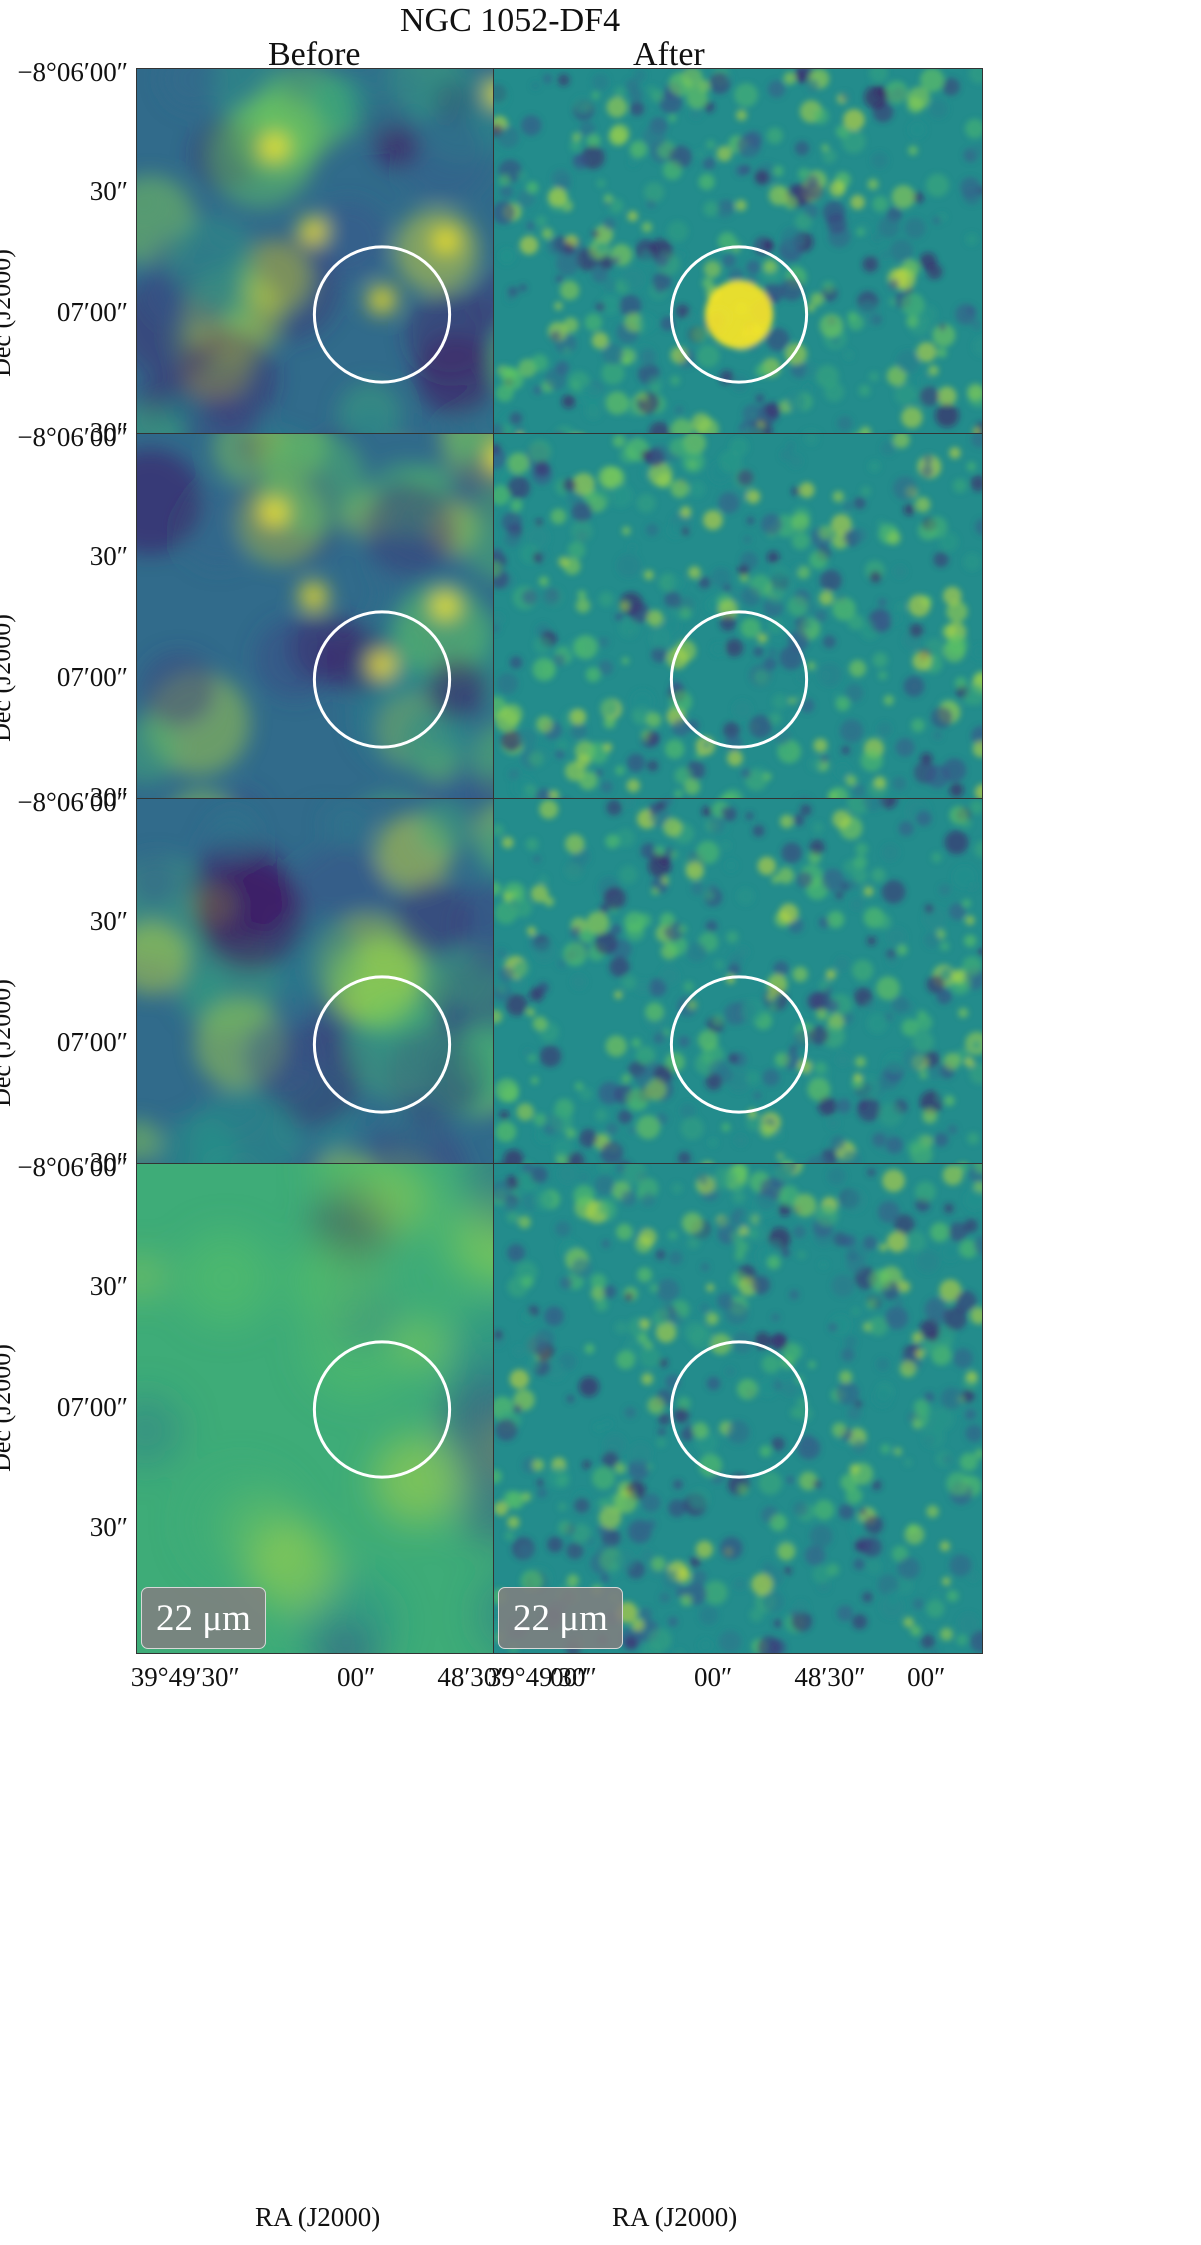 The width and height of the screenshot is (1201, 2245). Describe the element at coordinates (314, 54) in the screenshot. I see `column-title-before: Before` at that location.